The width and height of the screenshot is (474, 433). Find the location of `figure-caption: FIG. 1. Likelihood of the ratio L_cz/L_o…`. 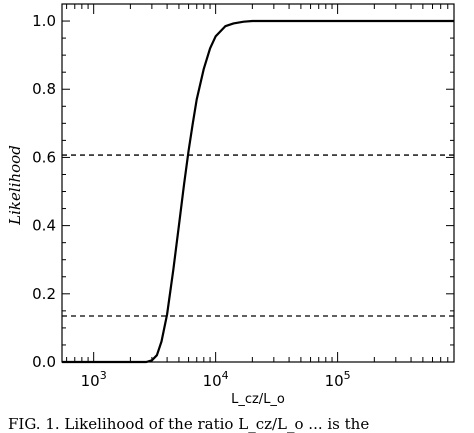

figure-caption: FIG. 1. Likelihood of the ratio L_cz/L_o… is located at coordinates (189, 424).